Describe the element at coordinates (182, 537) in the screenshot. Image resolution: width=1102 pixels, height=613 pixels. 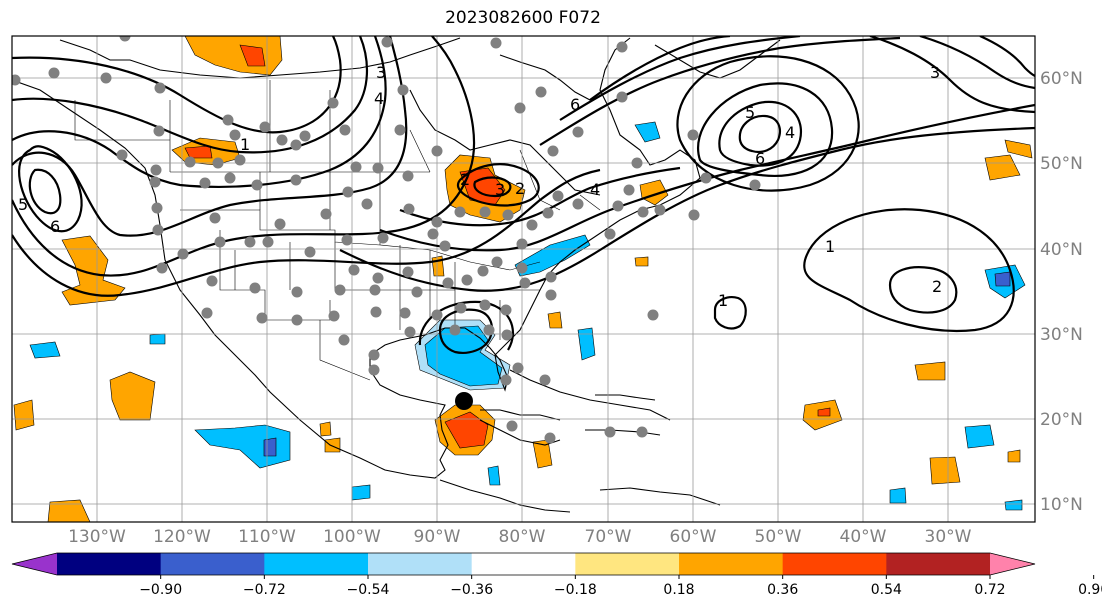
I see `lon-label: 120°W` at that location.